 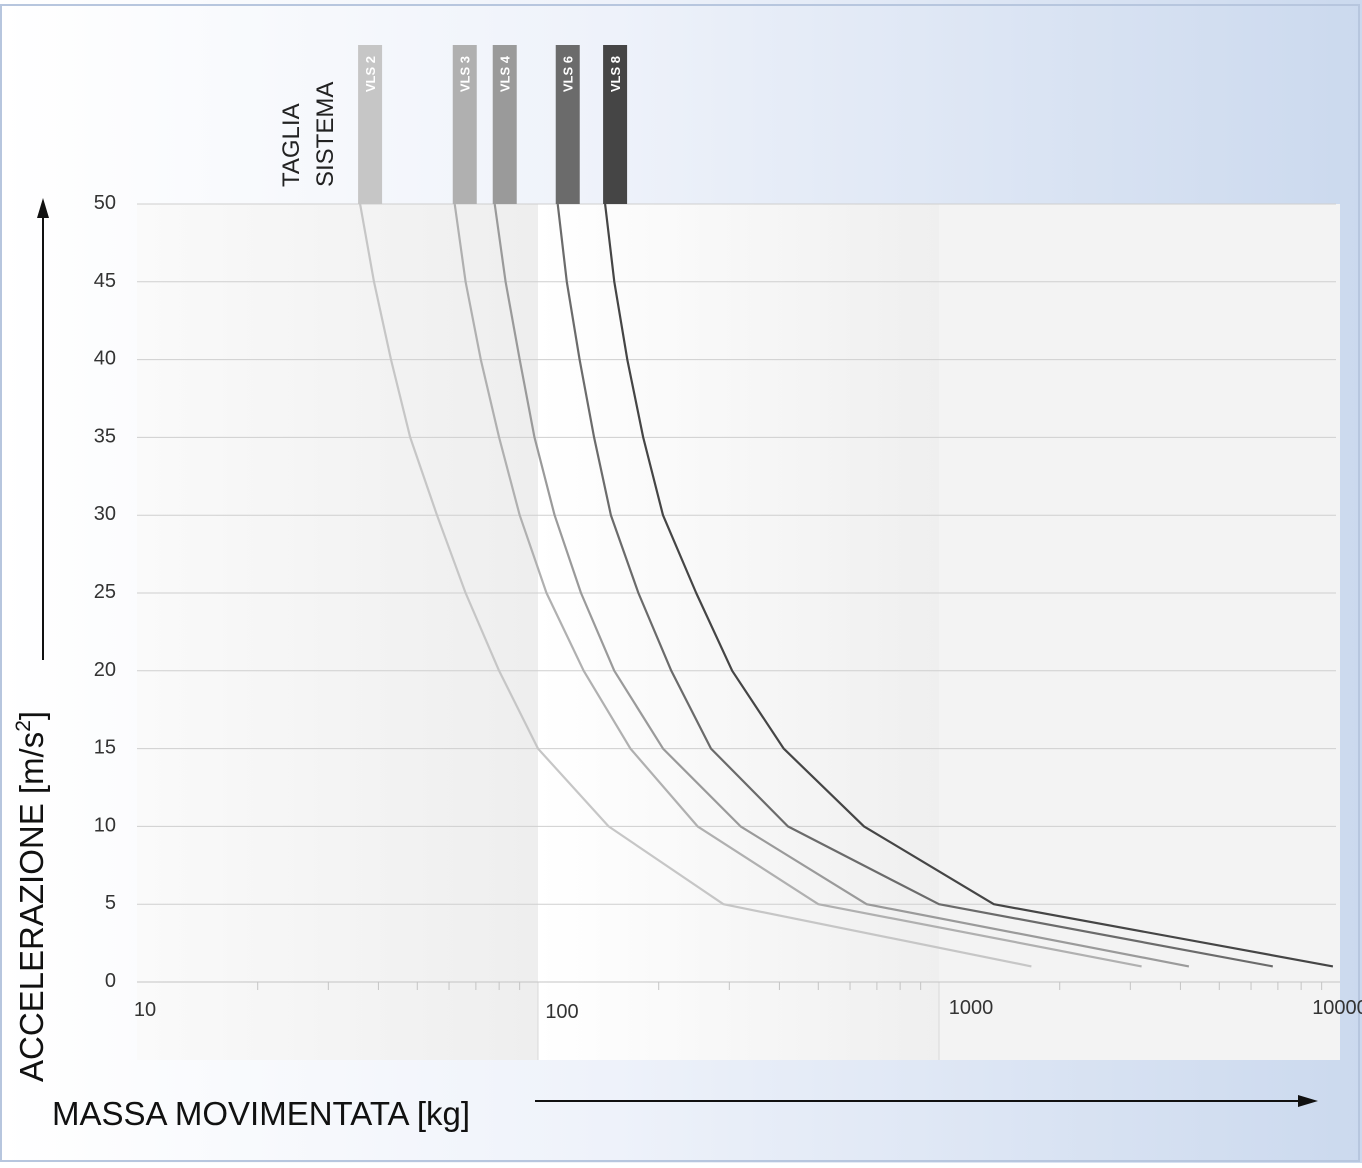 I want to click on legend-label: VLS 4, so click(x=505, y=73).